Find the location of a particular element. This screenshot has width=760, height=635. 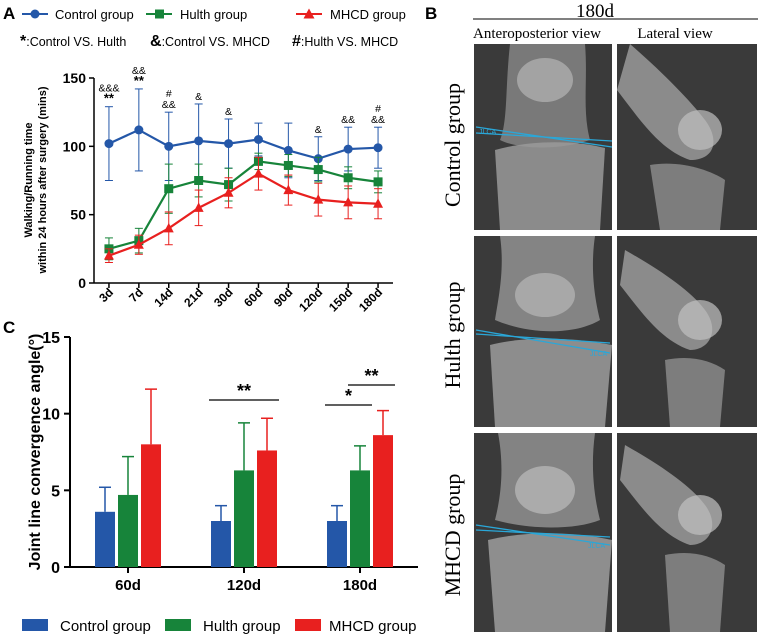

jlca-tag-mhcd: JLCA is located at coordinates (596, 546).